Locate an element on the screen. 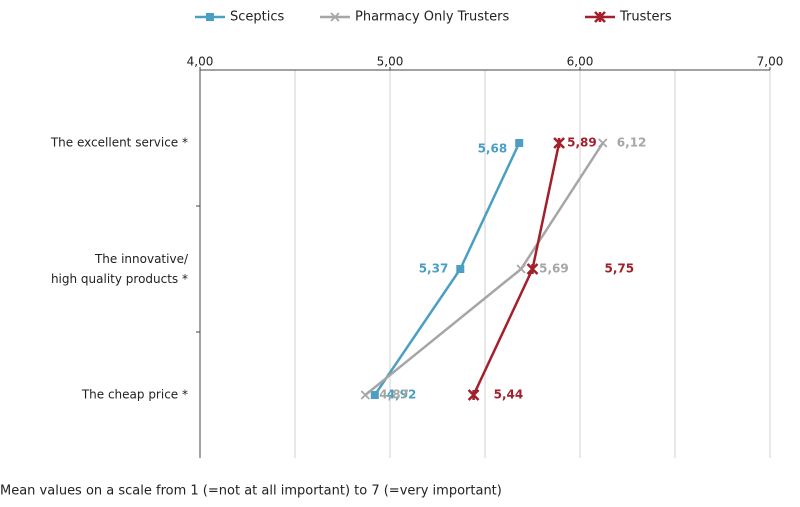 The width and height of the screenshot is (800, 507). y-tick-label: The cheap price * is located at coordinates (134, 395).